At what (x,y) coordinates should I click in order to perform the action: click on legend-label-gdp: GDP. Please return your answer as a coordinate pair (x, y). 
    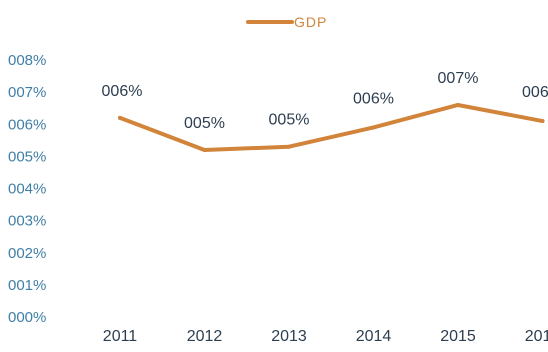
    Looking at the image, I should click on (310, 22).